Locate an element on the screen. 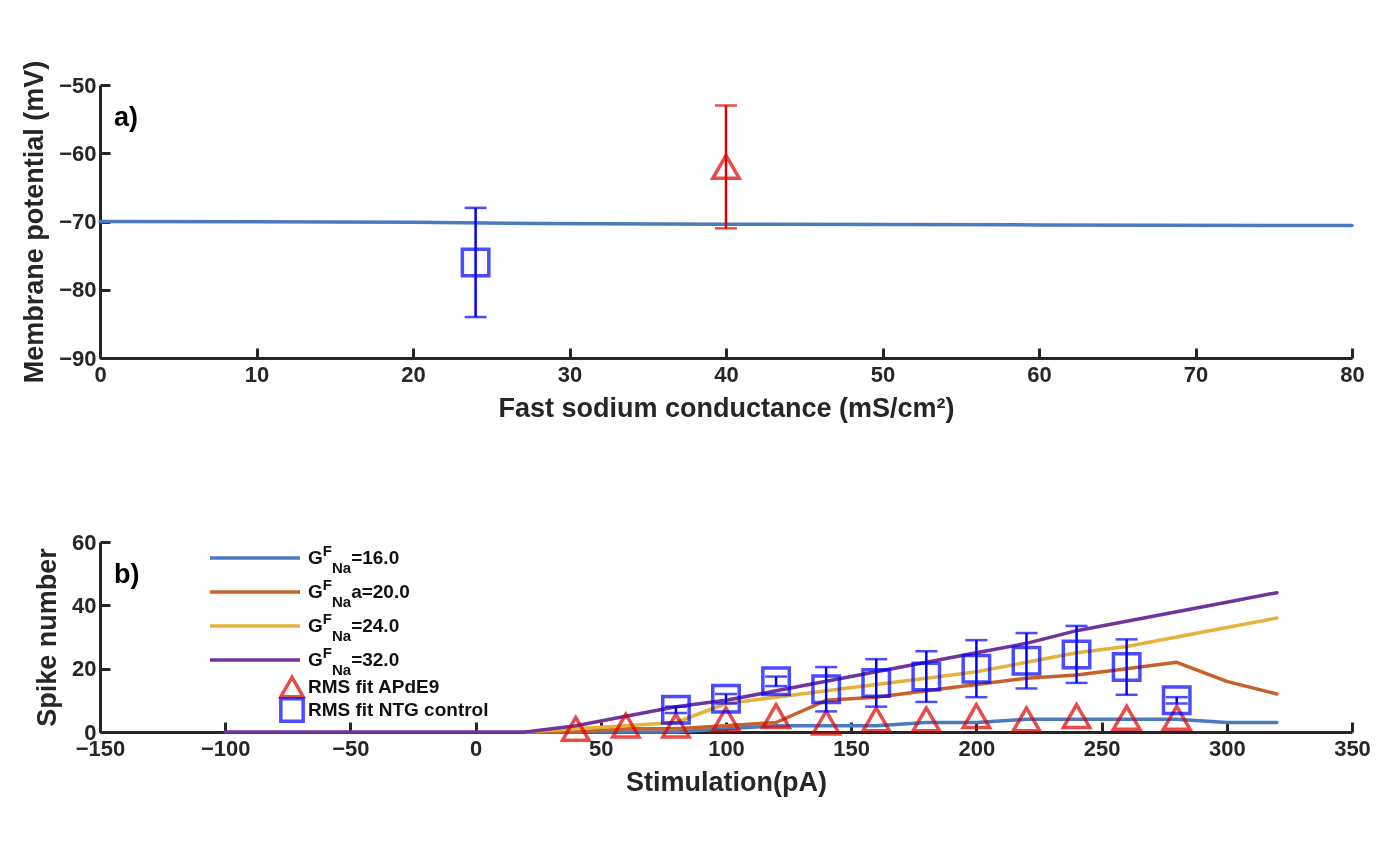  x-tick-label: 40 is located at coordinates (726, 374).